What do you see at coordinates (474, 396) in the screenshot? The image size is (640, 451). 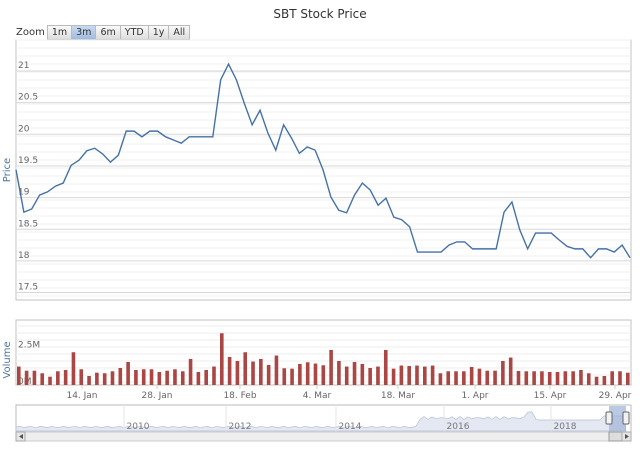 I see `x-tick-label: 1. Apr` at bounding box center [474, 396].